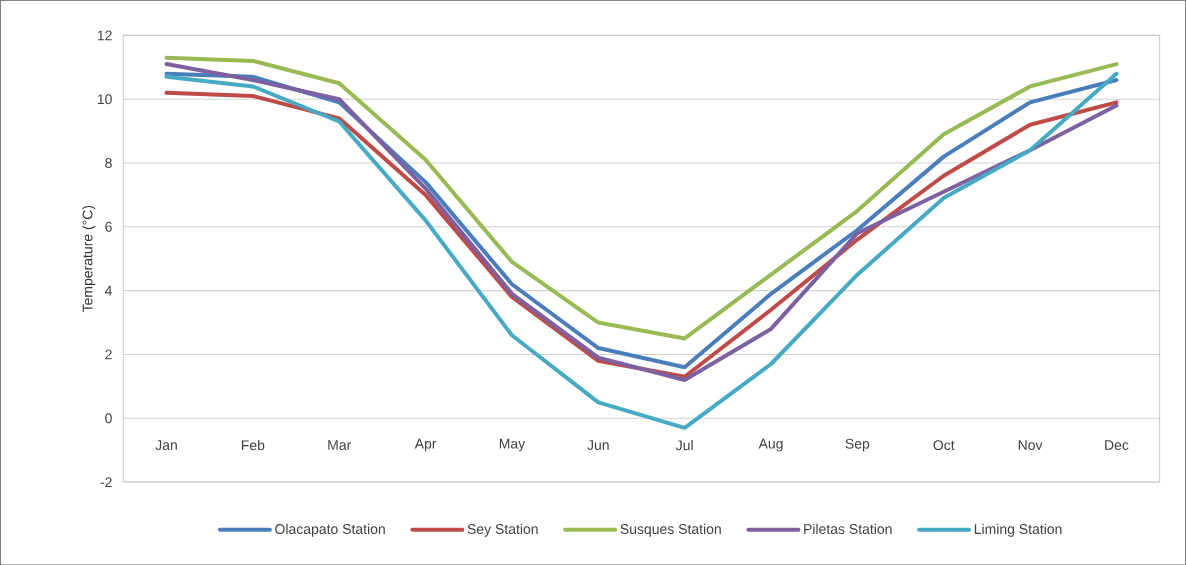 The height and width of the screenshot is (565, 1186). I want to click on x-tick-label: Jul, so click(684, 445).